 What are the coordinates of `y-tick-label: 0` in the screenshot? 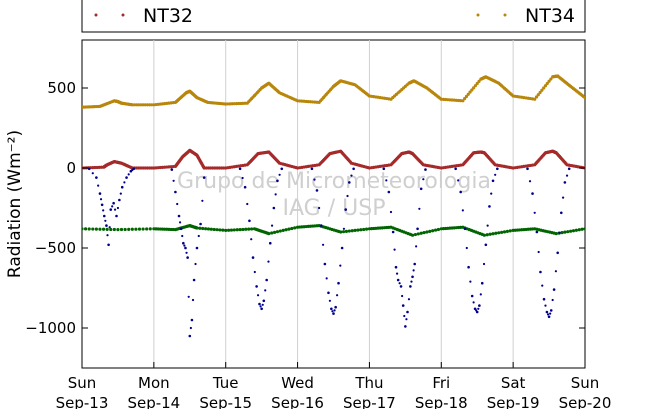 It's located at (71, 168).